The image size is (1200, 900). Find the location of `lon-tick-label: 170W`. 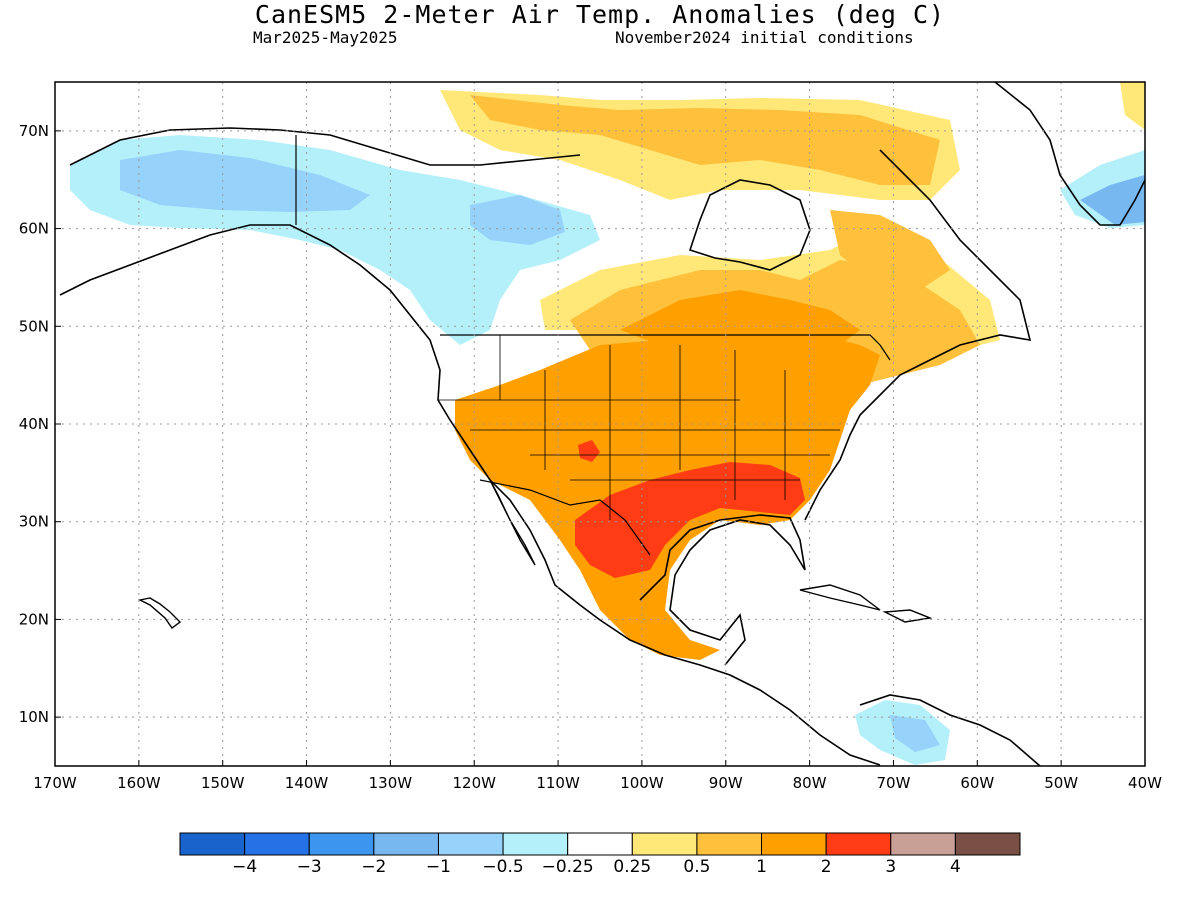

lon-tick-label: 170W is located at coordinates (55, 783).